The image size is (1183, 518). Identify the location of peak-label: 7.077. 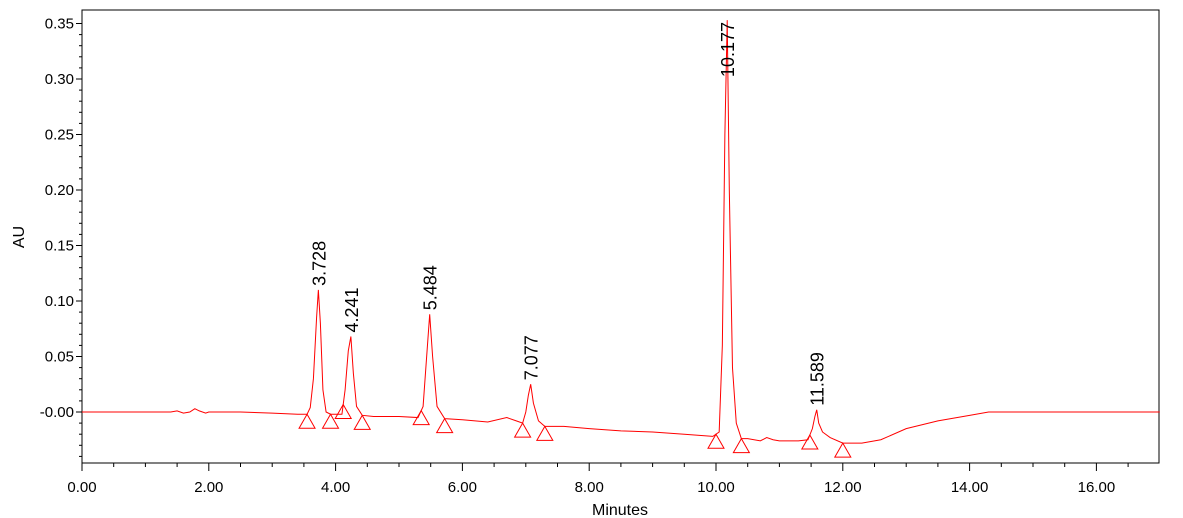
(532, 357).